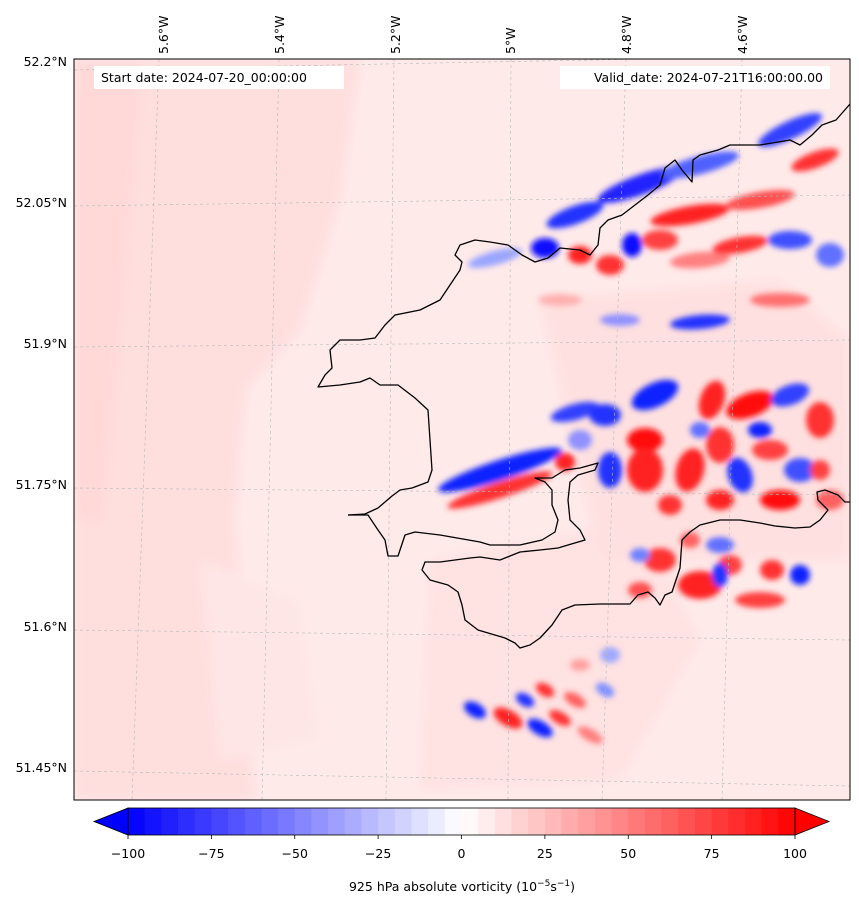 This screenshot has width=859, height=908. What do you see at coordinates (626, 35) in the screenshot?
I see `lon-label: 4.8°W` at bounding box center [626, 35].